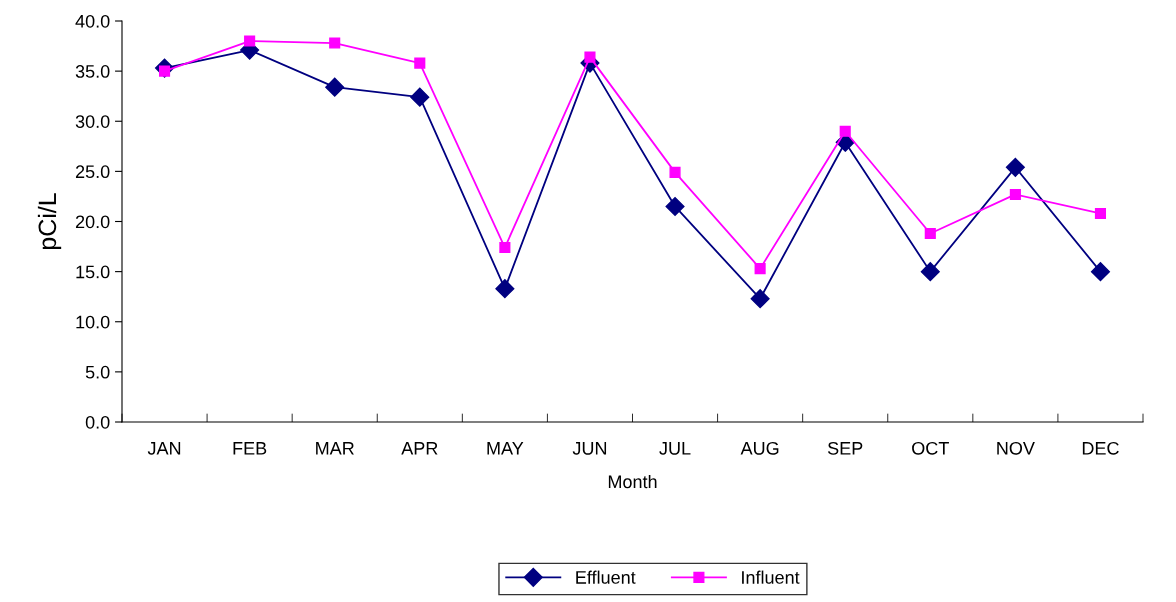 The width and height of the screenshot is (1176, 602). Describe the element at coordinates (606, 577) in the screenshot. I see `legend-label: Effluent` at that location.